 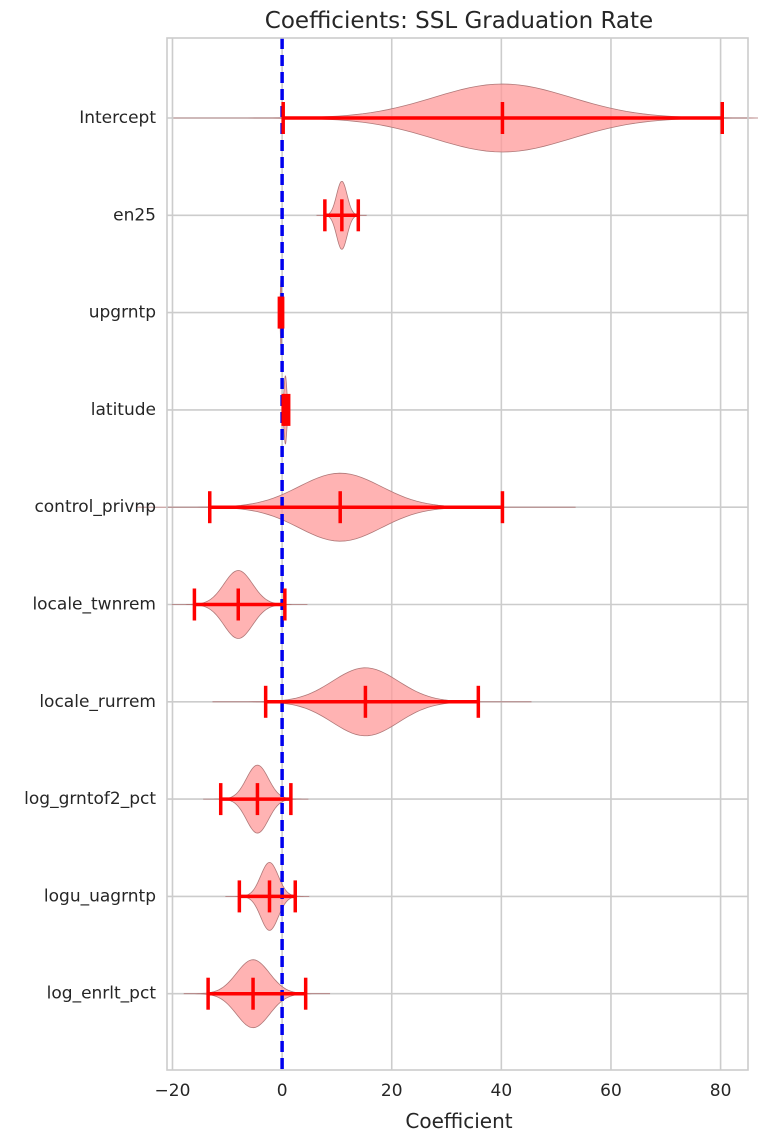 I want to click on y-tick-label-locale-rurrem: locale_rurrem, so click(x=97, y=702).